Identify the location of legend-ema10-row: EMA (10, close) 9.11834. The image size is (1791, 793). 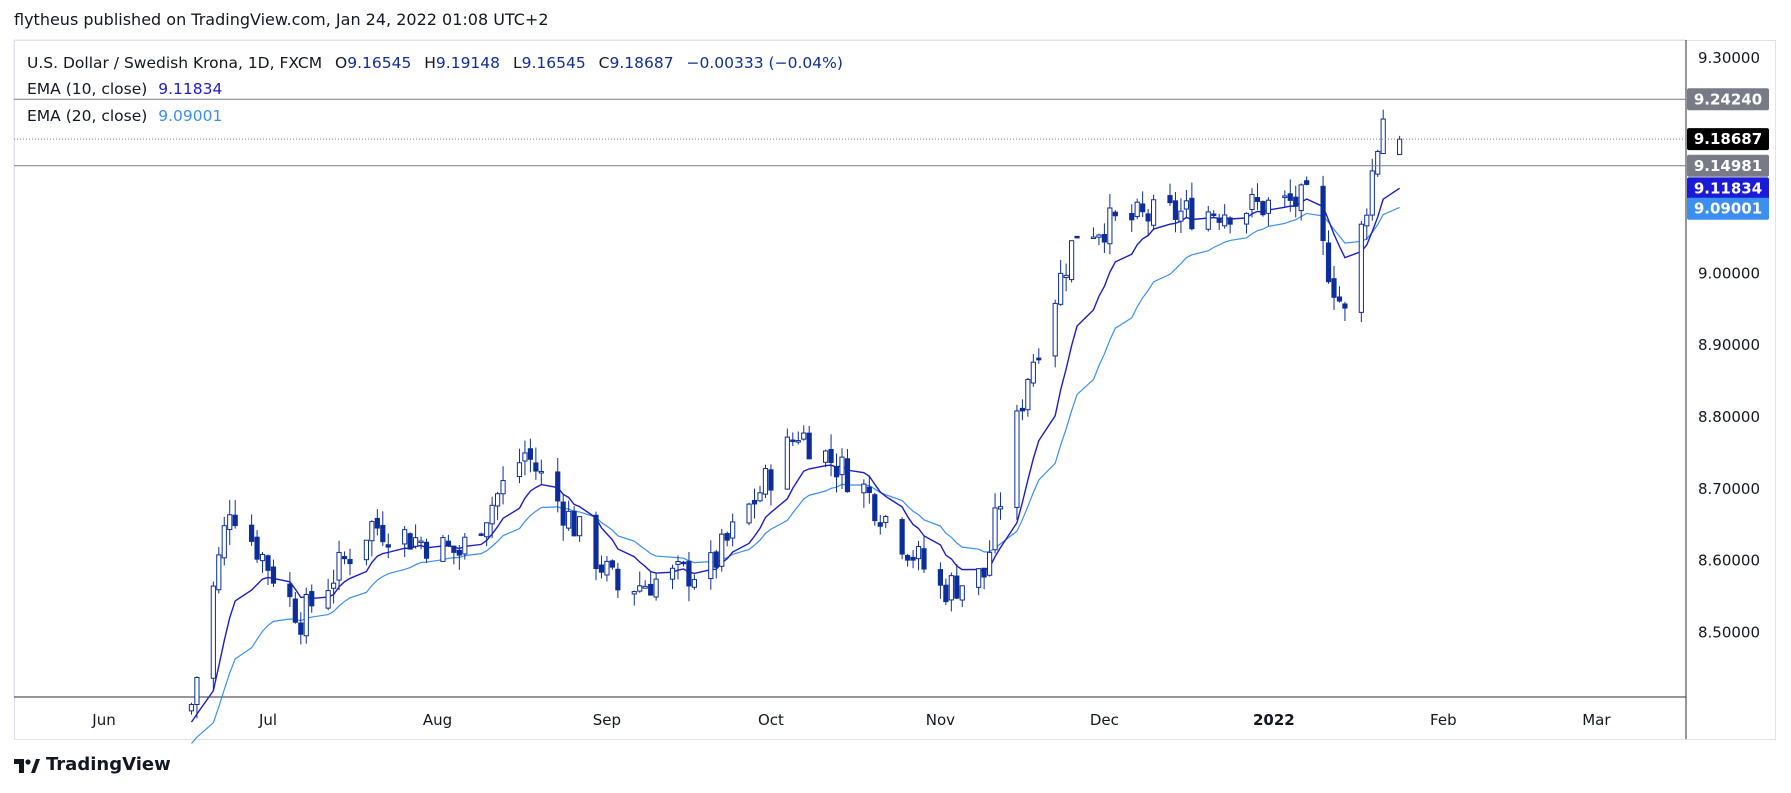
(124, 89).